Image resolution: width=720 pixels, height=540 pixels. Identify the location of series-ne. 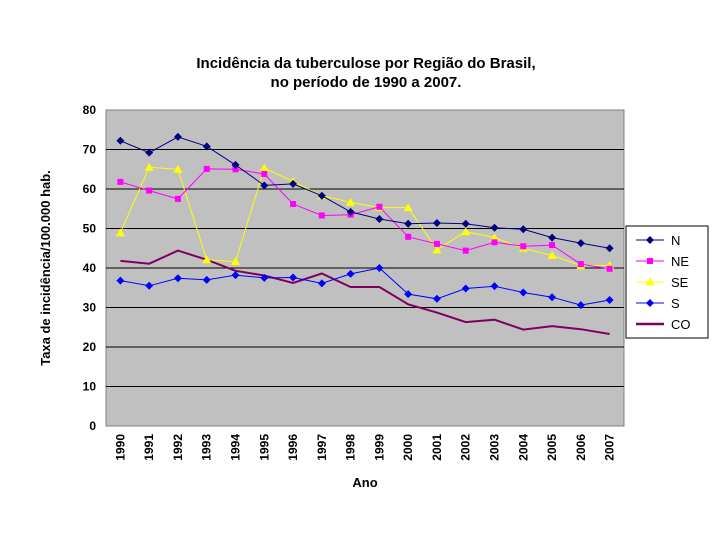
(365, 218).